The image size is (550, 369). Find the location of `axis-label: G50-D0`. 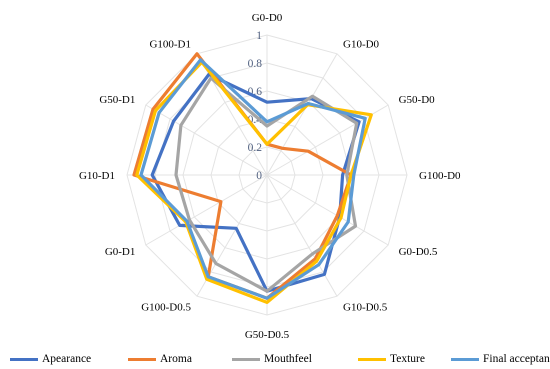

axis-label: G50-D0 is located at coordinates (417, 100).